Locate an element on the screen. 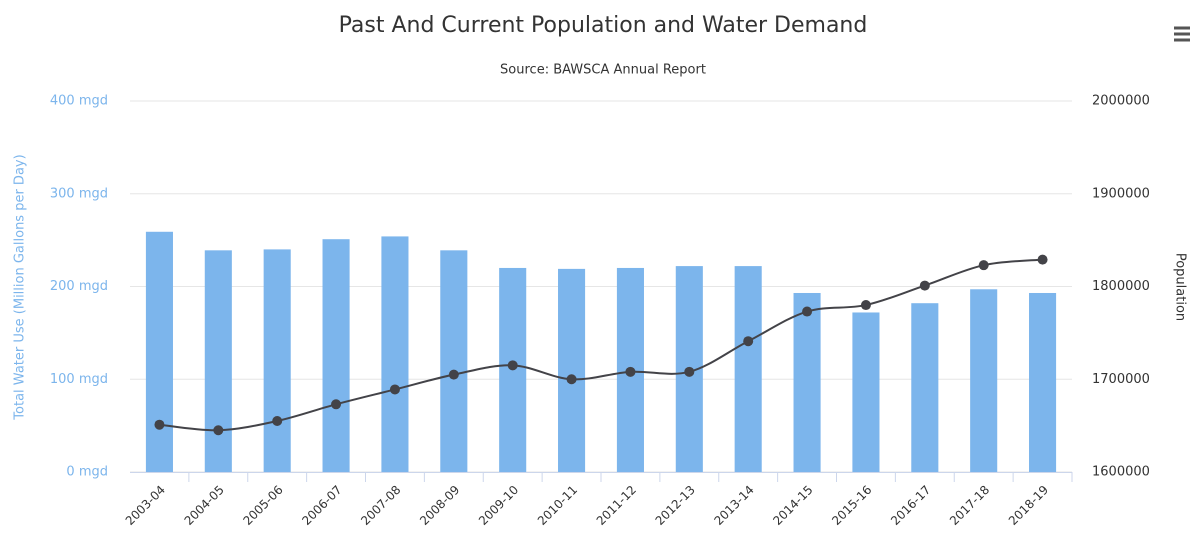 Image resolution: width=1193 pixels, height=544 pixels. y2-tick-label: 1600000 is located at coordinates (1121, 472).